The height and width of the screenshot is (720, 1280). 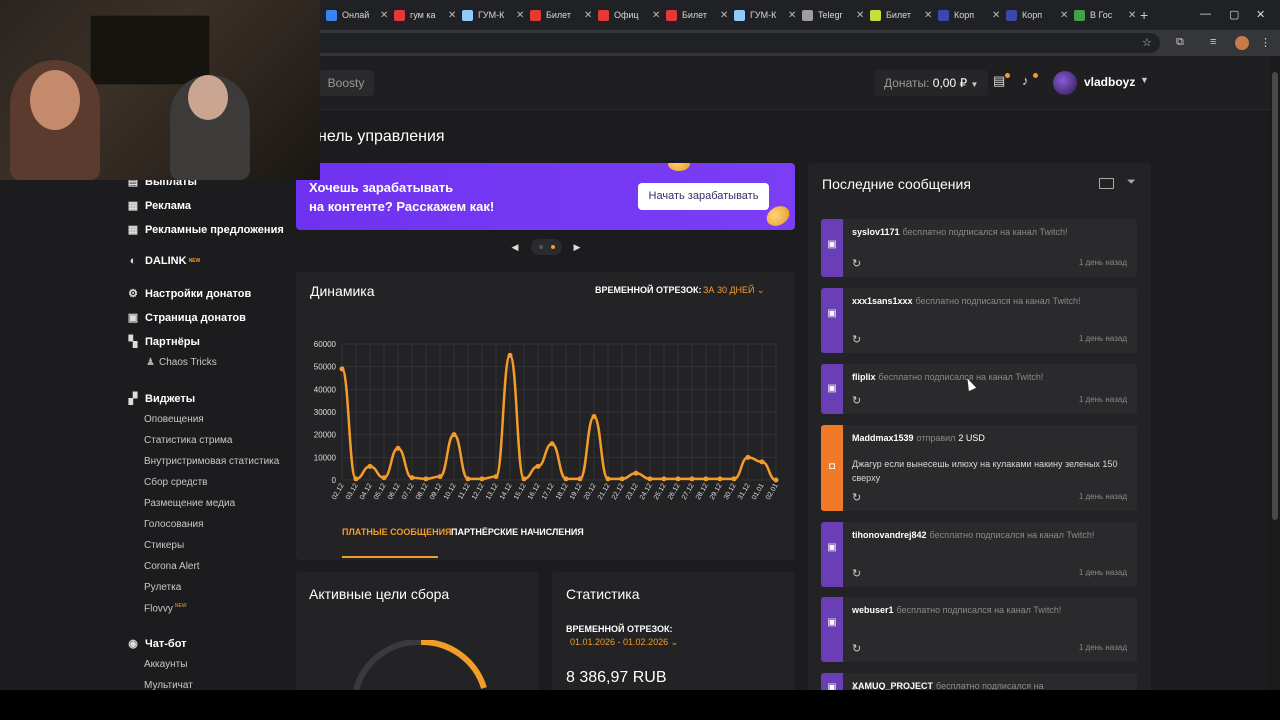 What do you see at coordinates (160, 399) in the screenshot?
I see `sidebar-item: ▞ Виджеты` at bounding box center [160, 399].